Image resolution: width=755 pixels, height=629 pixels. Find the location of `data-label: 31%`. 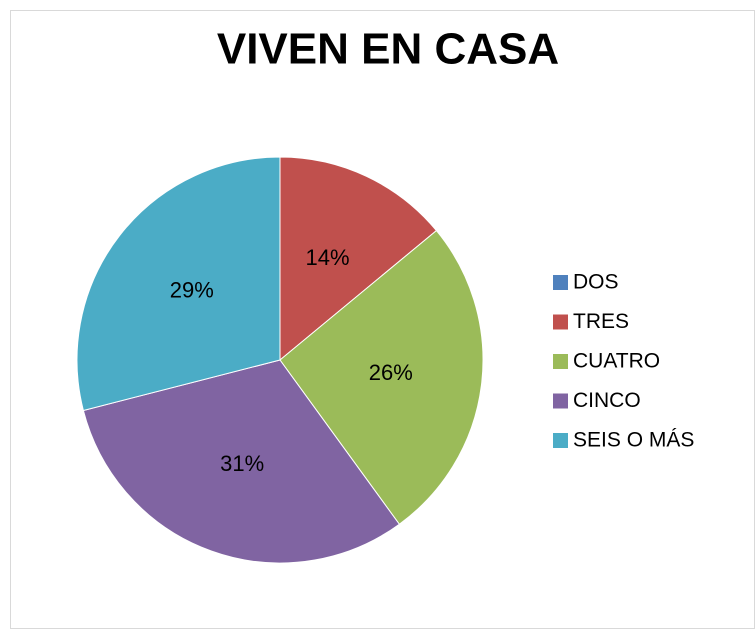

data-label: 31% is located at coordinates (242, 463).